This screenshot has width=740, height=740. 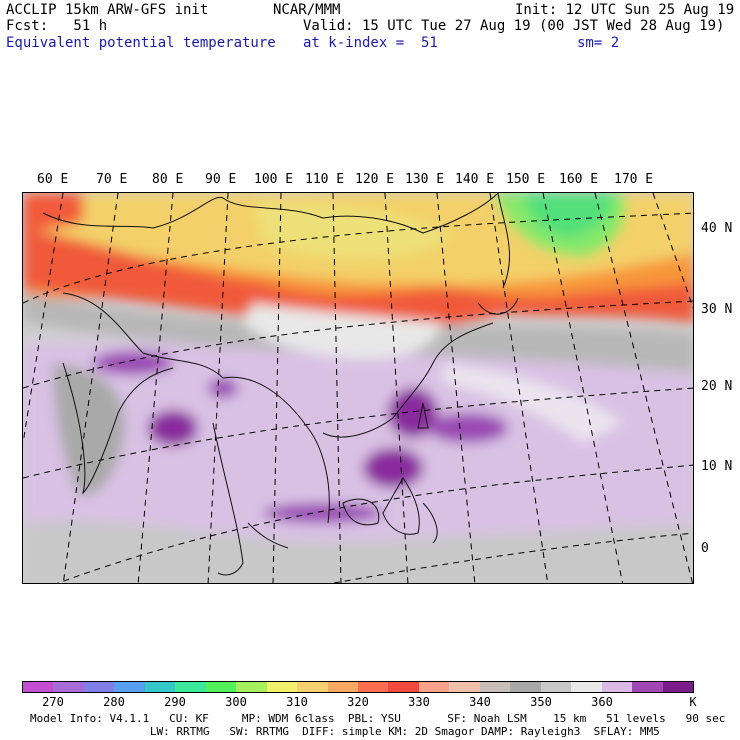 I want to click on lon-label: 170 E, so click(x=634, y=179).